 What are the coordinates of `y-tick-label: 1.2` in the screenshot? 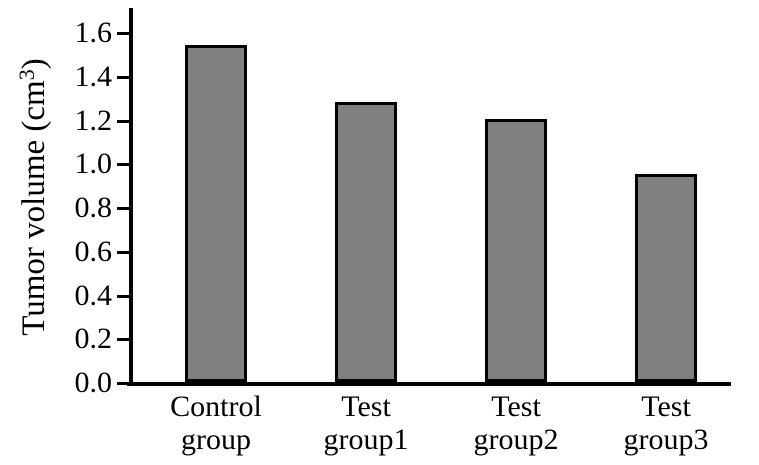 It's located at (93, 120).